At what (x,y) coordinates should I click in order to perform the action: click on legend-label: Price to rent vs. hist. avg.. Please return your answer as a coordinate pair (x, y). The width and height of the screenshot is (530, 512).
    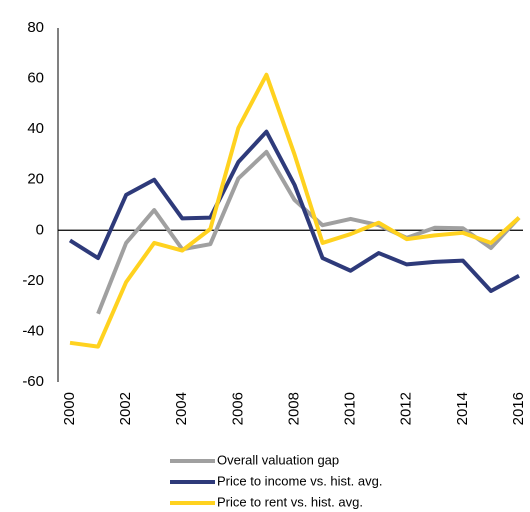
    Looking at the image, I should click on (290, 501).